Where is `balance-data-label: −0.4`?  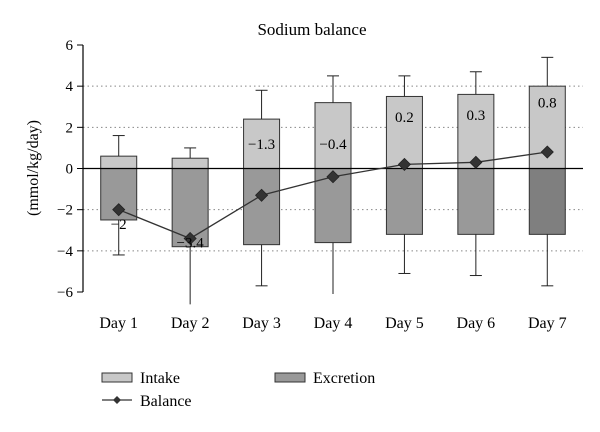 balance-data-label: −0.4 is located at coordinates (333, 145).